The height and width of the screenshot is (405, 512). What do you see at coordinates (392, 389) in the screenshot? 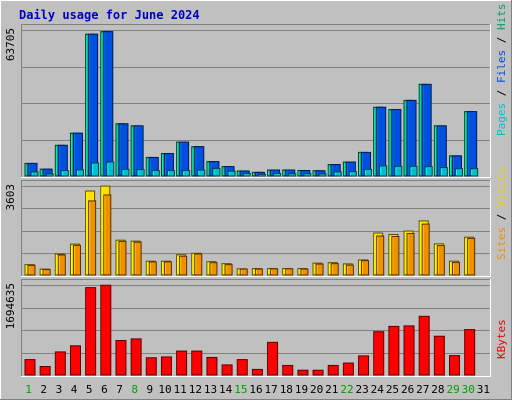
I see `x-tick-label: 25` at bounding box center [392, 389].